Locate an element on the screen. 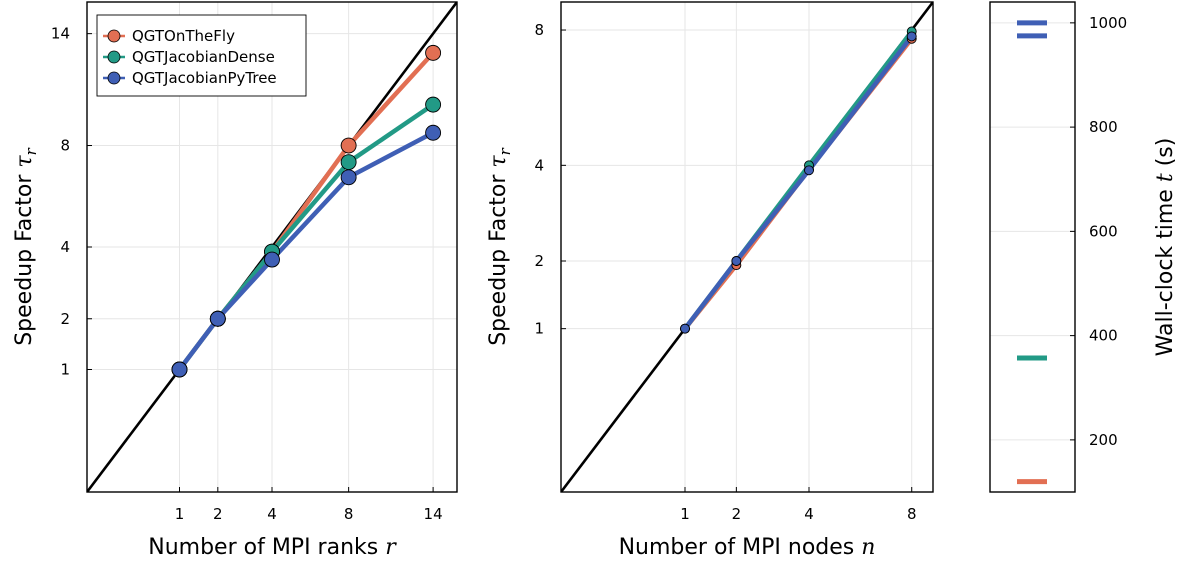  panel-wallclock-colorbar: 200 400 600 800 1000 Wall-clock time t (s) is located at coordinates (1083, 247).